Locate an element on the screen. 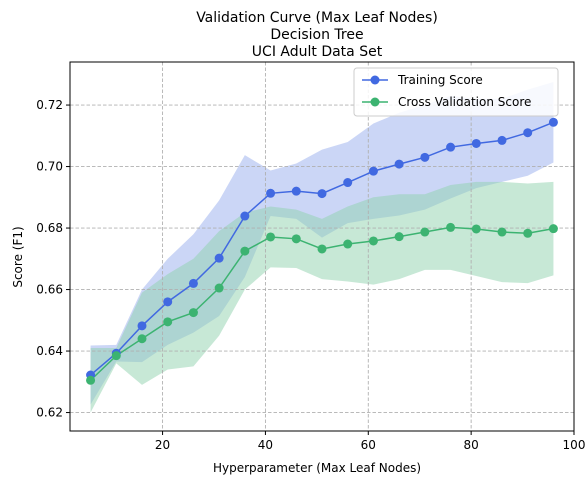  legend-training-marker is located at coordinates (375, 80).